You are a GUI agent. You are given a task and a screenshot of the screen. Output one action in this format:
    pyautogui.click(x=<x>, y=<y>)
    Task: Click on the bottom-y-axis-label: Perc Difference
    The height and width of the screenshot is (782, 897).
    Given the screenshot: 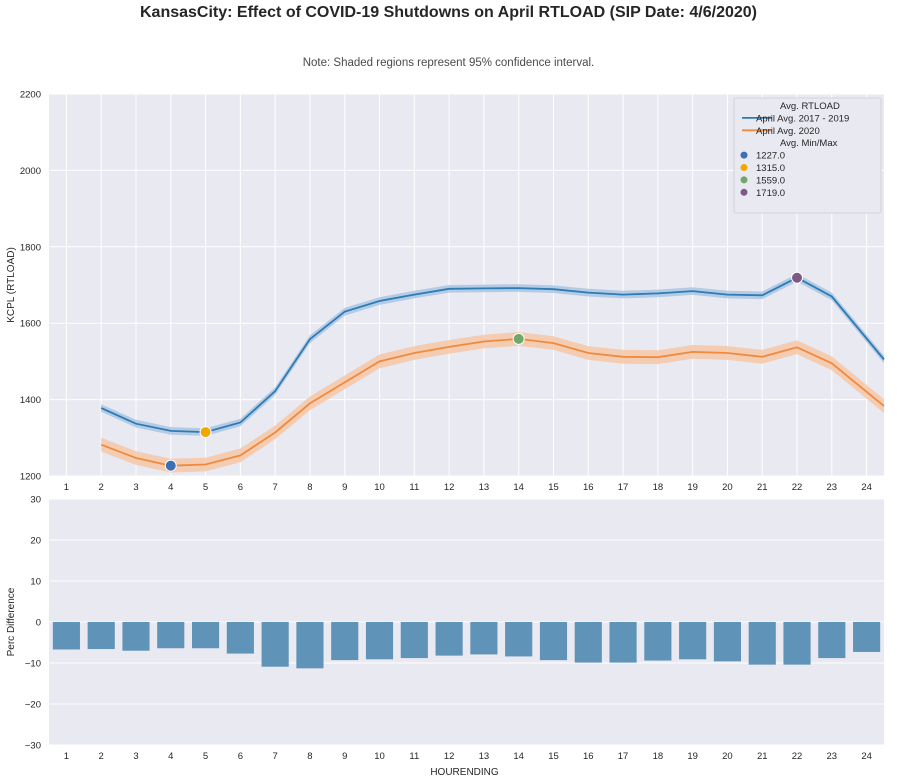 What is the action you would take?
    pyautogui.click(x=11, y=621)
    